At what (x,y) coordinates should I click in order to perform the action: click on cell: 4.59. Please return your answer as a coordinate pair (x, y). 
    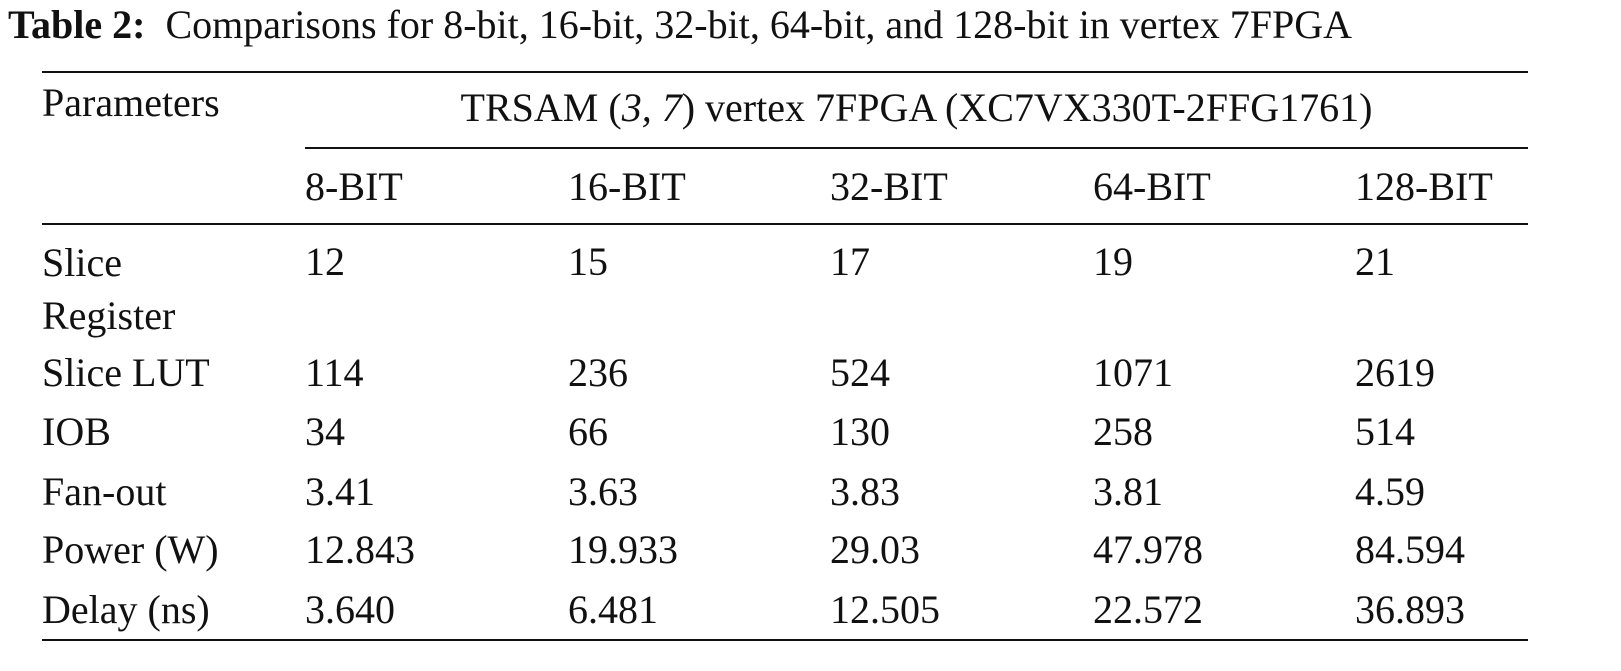
    Looking at the image, I should click on (1390, 491).